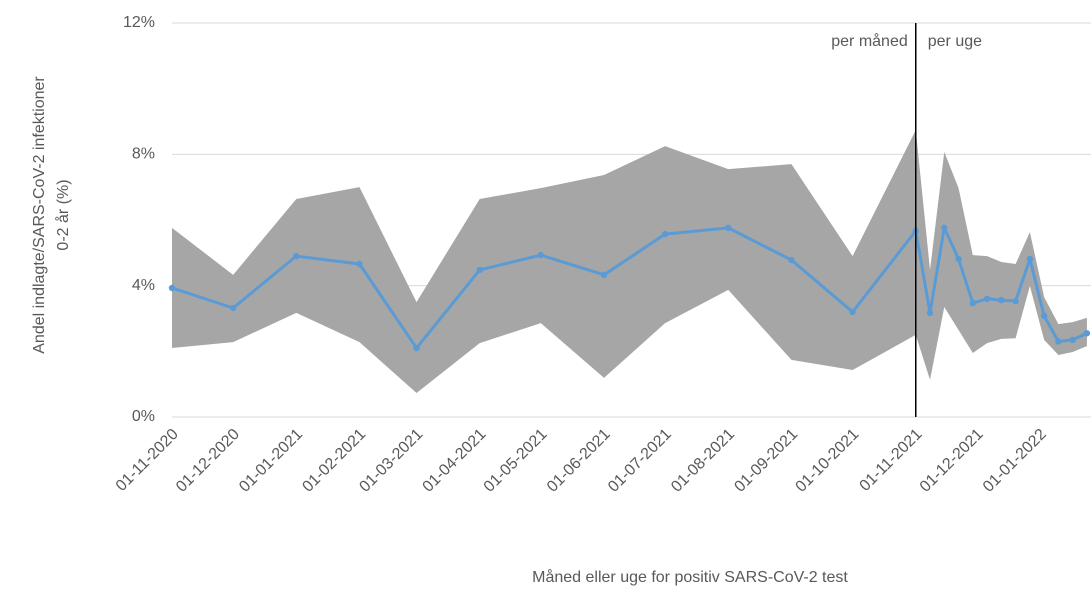  What do you see at coordinates (143, 154) in the screenshot?
I see `y-tick-label: 8%` at bounding box center [143, 154].